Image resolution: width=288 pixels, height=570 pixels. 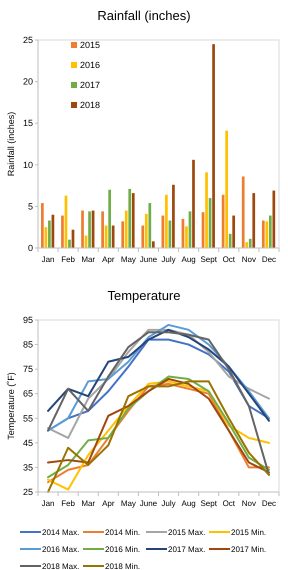 I want to click on y-tick-label: 10, so click(x=27, y=165).